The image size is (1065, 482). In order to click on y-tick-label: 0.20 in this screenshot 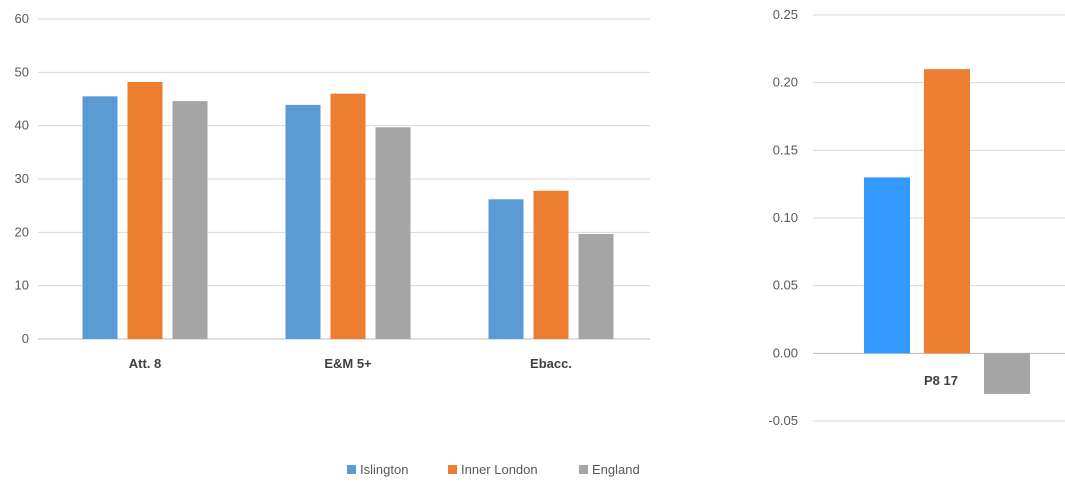, I will do `click(785, 82)`.